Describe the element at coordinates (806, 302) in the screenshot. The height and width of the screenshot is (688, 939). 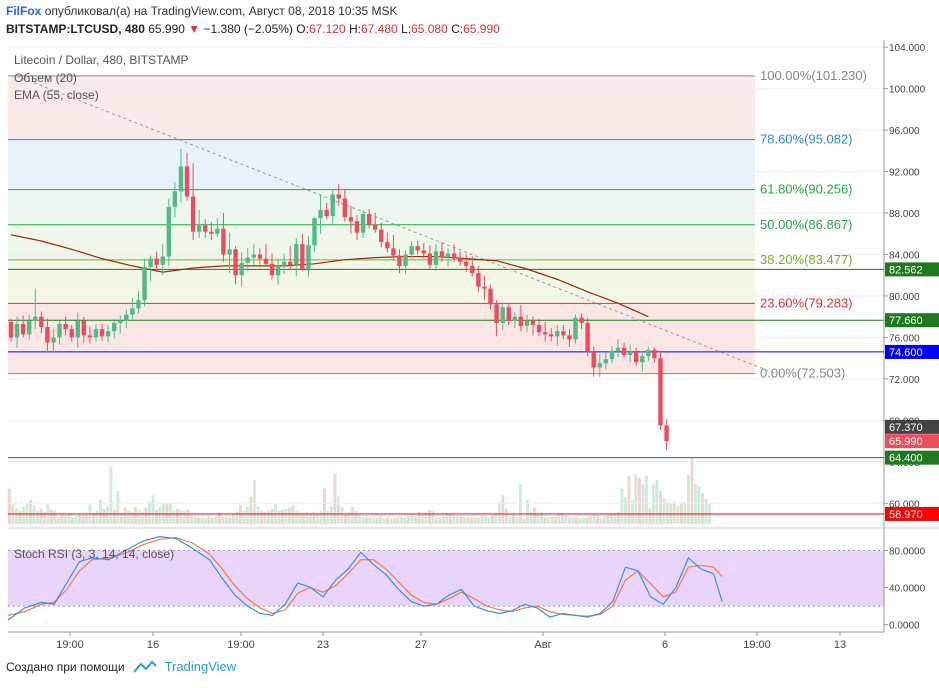
I see `fib-label: 23.60%(79.283)` at that location.